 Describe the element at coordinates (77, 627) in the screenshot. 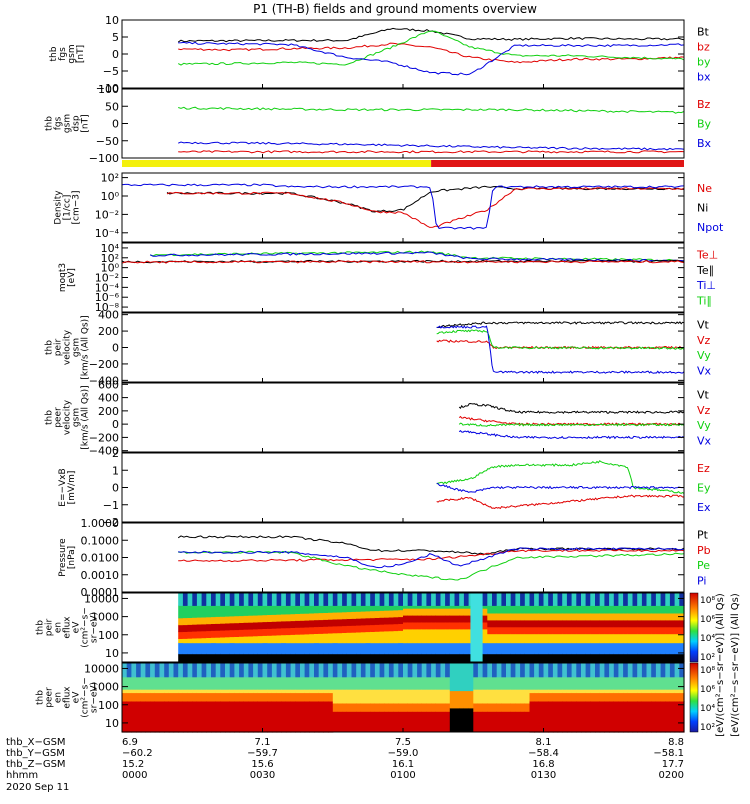

I see `y-axis-label-line: eV` at that location.